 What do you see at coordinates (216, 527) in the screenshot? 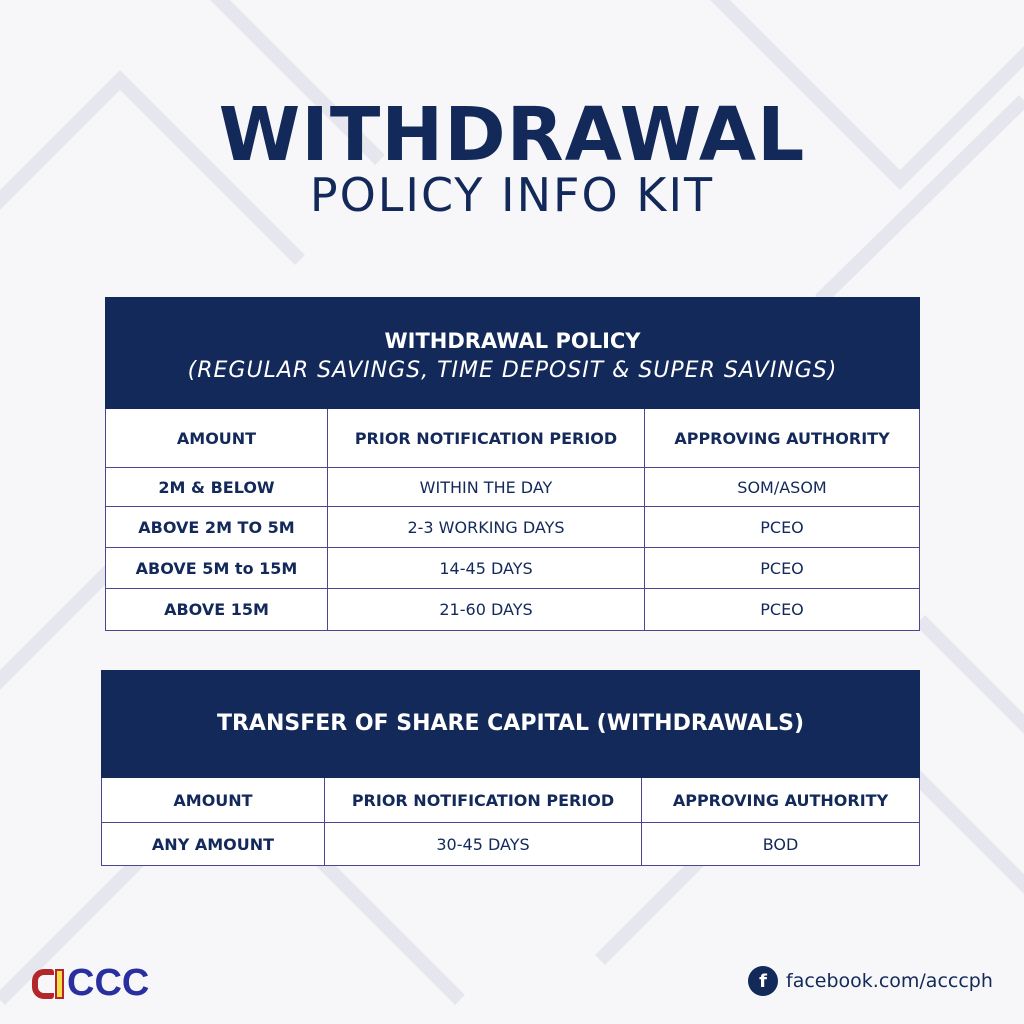
I see `amount-cell: ABOVE 2M TO 5M` at bounding box center [216, 527].